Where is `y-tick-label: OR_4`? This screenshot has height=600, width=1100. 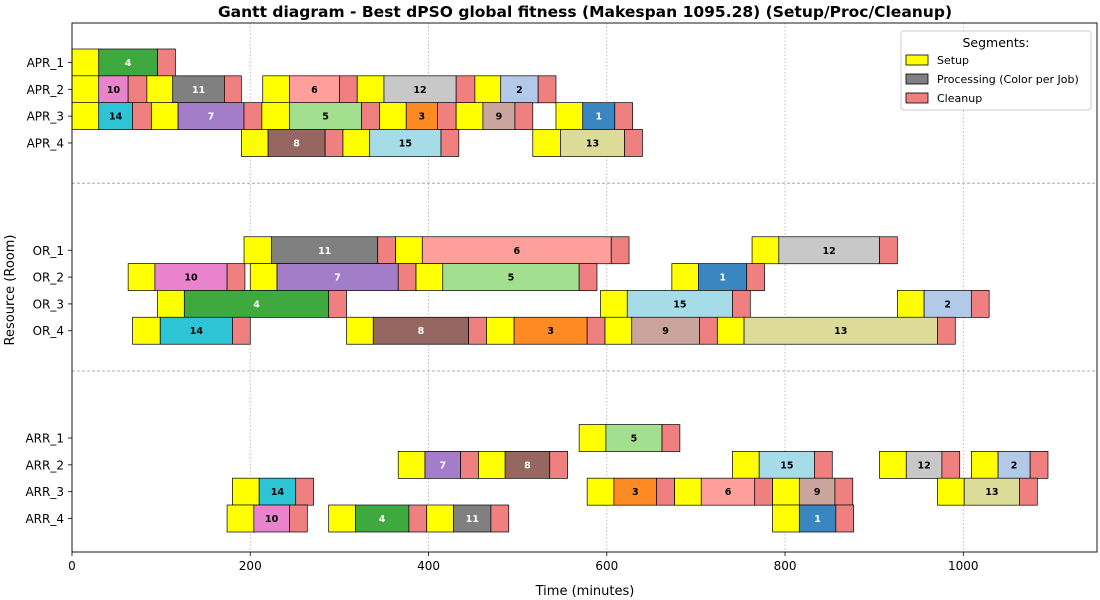
y-tick-label: OR_4 is located at coordinates (48, 331).